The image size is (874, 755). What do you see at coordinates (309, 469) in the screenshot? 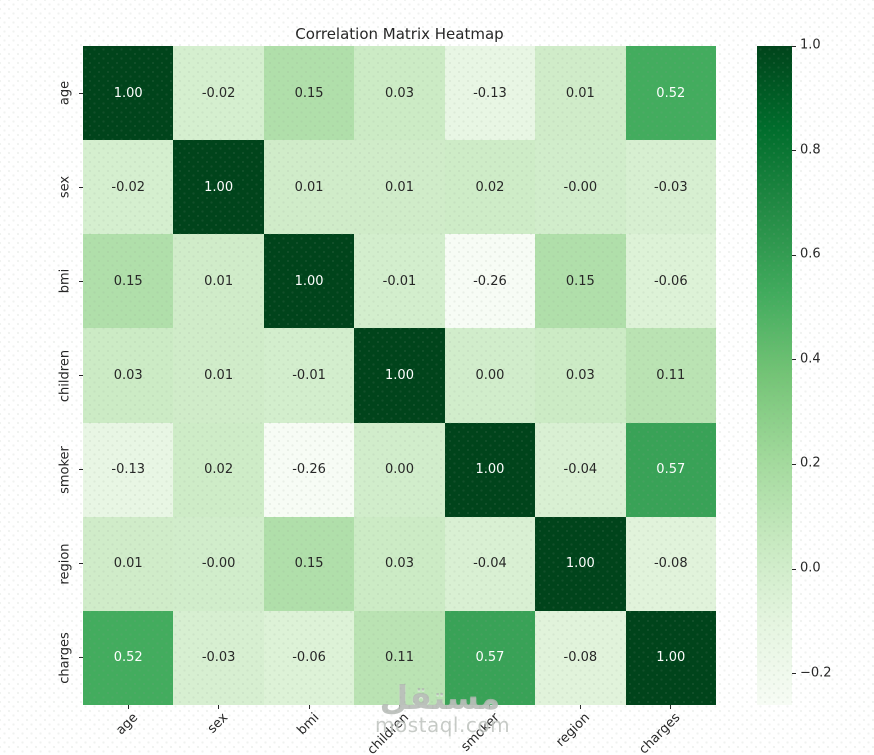
I see `heatmap-cell-smoker-bmi: -0.26` at bounding box center [309, 469].